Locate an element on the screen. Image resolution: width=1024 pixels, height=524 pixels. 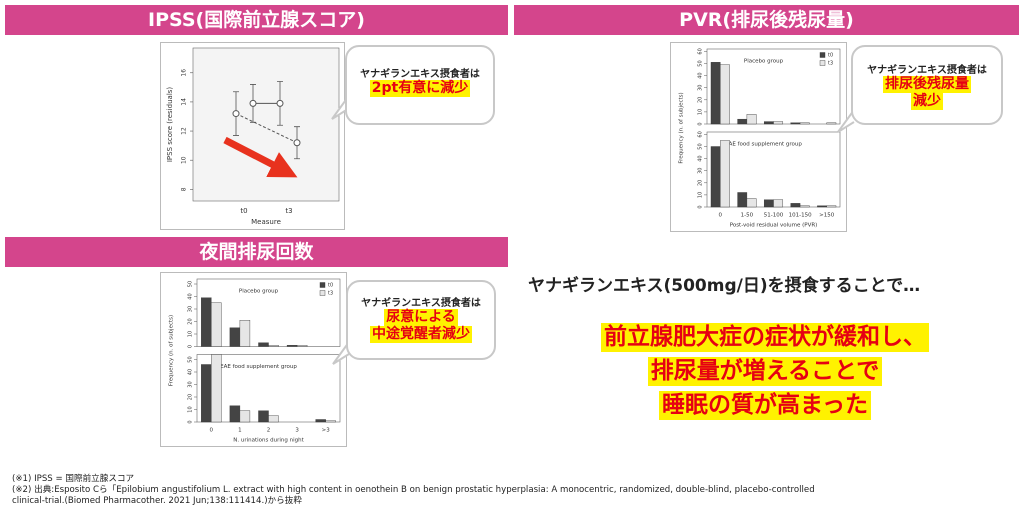
y-tick-label: 16 is located at coordinates (184, 73).